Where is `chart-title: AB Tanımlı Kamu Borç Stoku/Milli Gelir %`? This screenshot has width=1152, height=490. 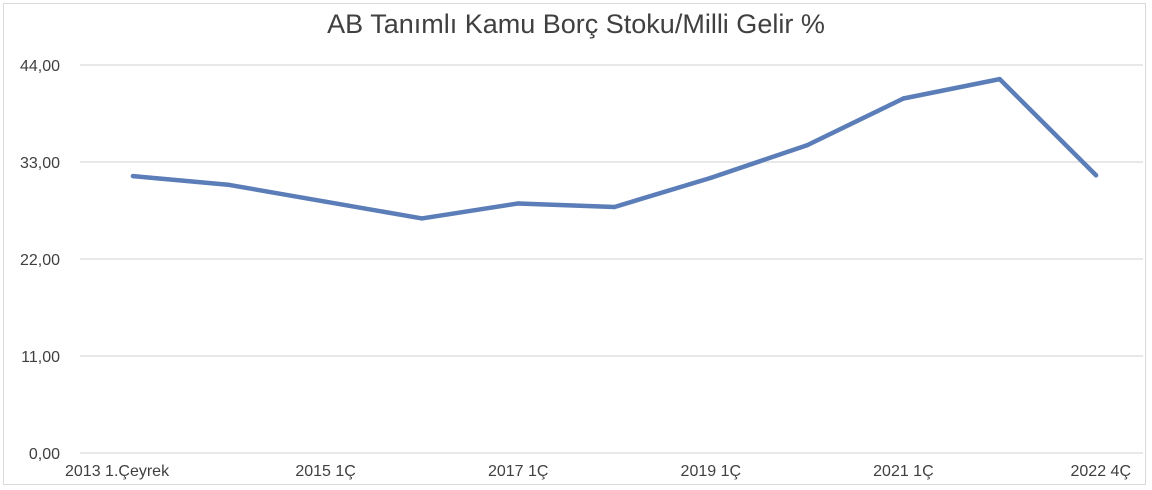 chart-title: AB Tanımlı Kamu Borç Stoku/Milli Gelir % is located at coordinates (576, 24).